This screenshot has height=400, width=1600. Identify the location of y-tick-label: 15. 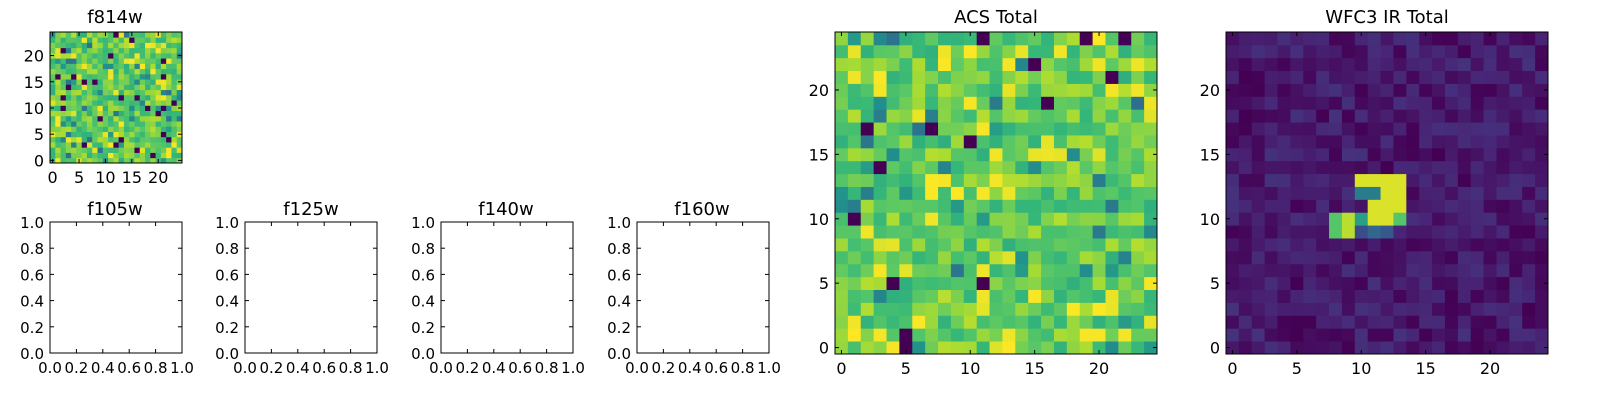
(819, 154).